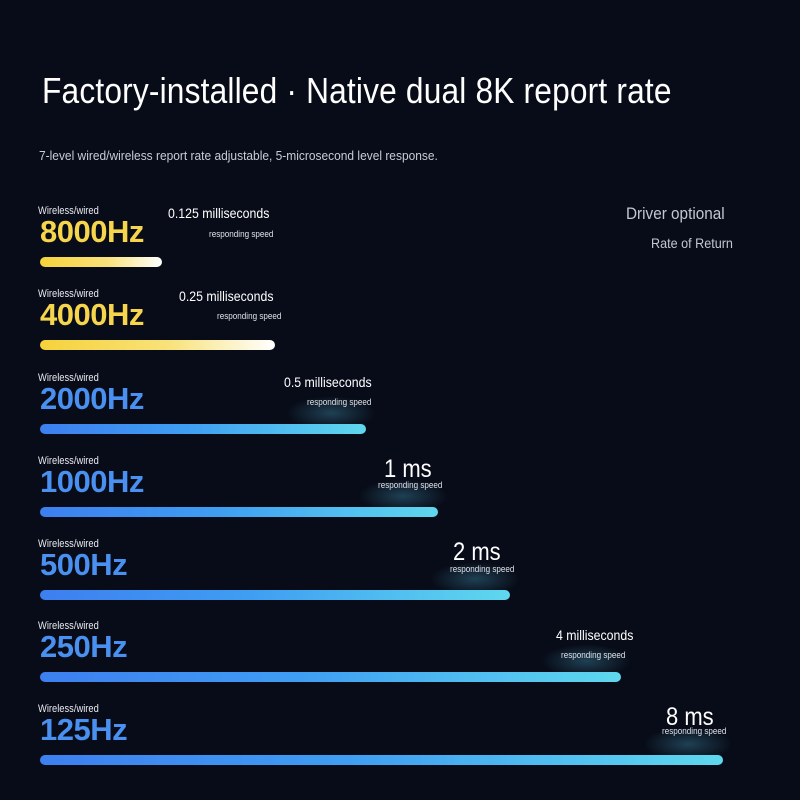 This screenshot has width=800, height=800. I want to click on category-label: 1000Hz, so click(92, 481).